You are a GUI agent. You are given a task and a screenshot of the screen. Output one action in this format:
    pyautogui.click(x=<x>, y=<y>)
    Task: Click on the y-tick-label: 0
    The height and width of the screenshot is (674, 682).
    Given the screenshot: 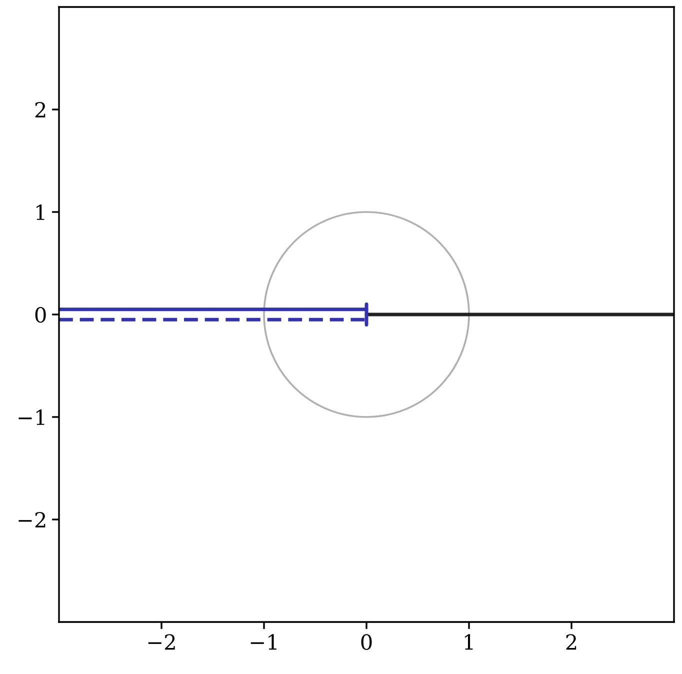 What is the action you would take?
    pyautogui.click(x=40, y=314)
    